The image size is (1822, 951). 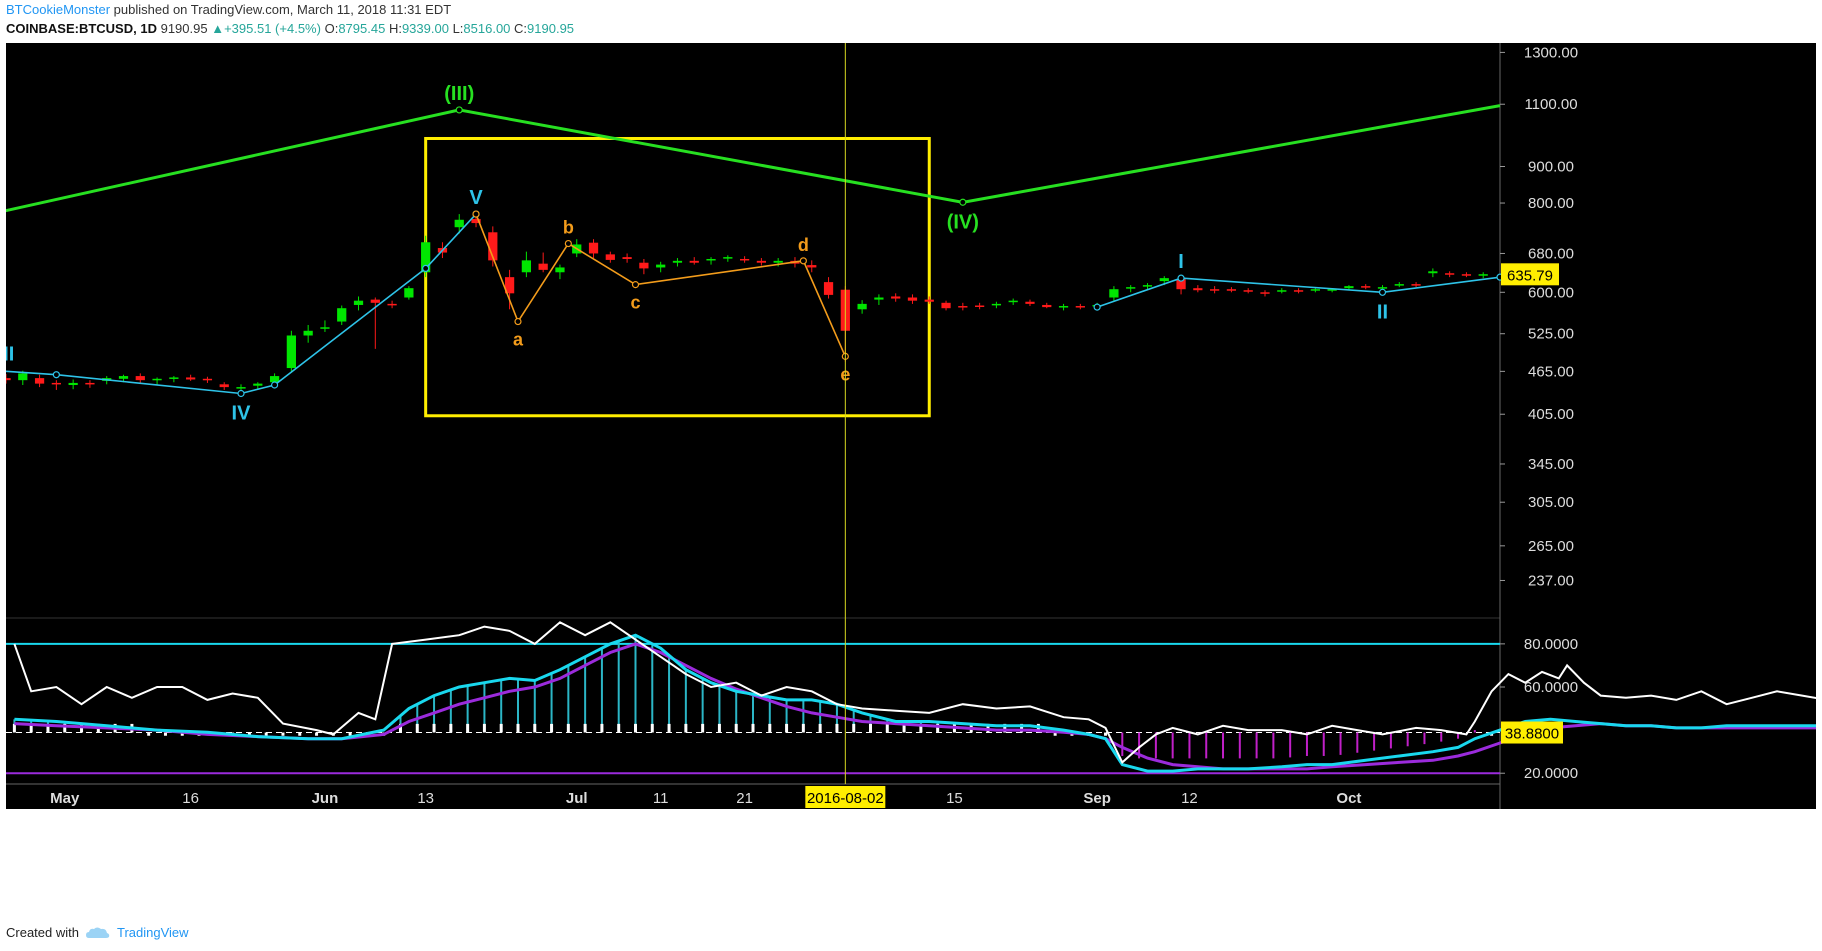 I want to click on stoch-k-line, so click(x=915, y=703).